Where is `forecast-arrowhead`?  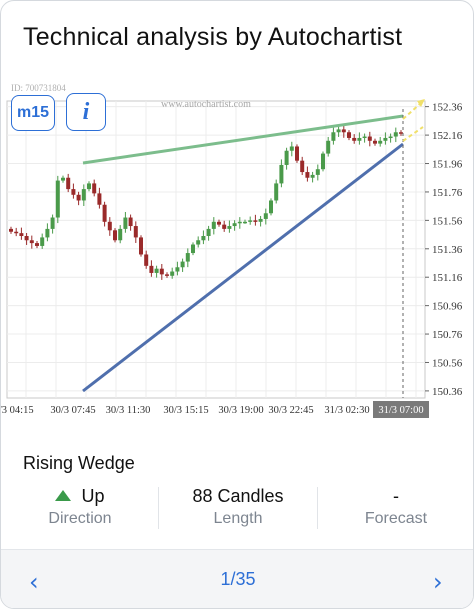 forecast-arrowhead is located at coordinates (421, 103).